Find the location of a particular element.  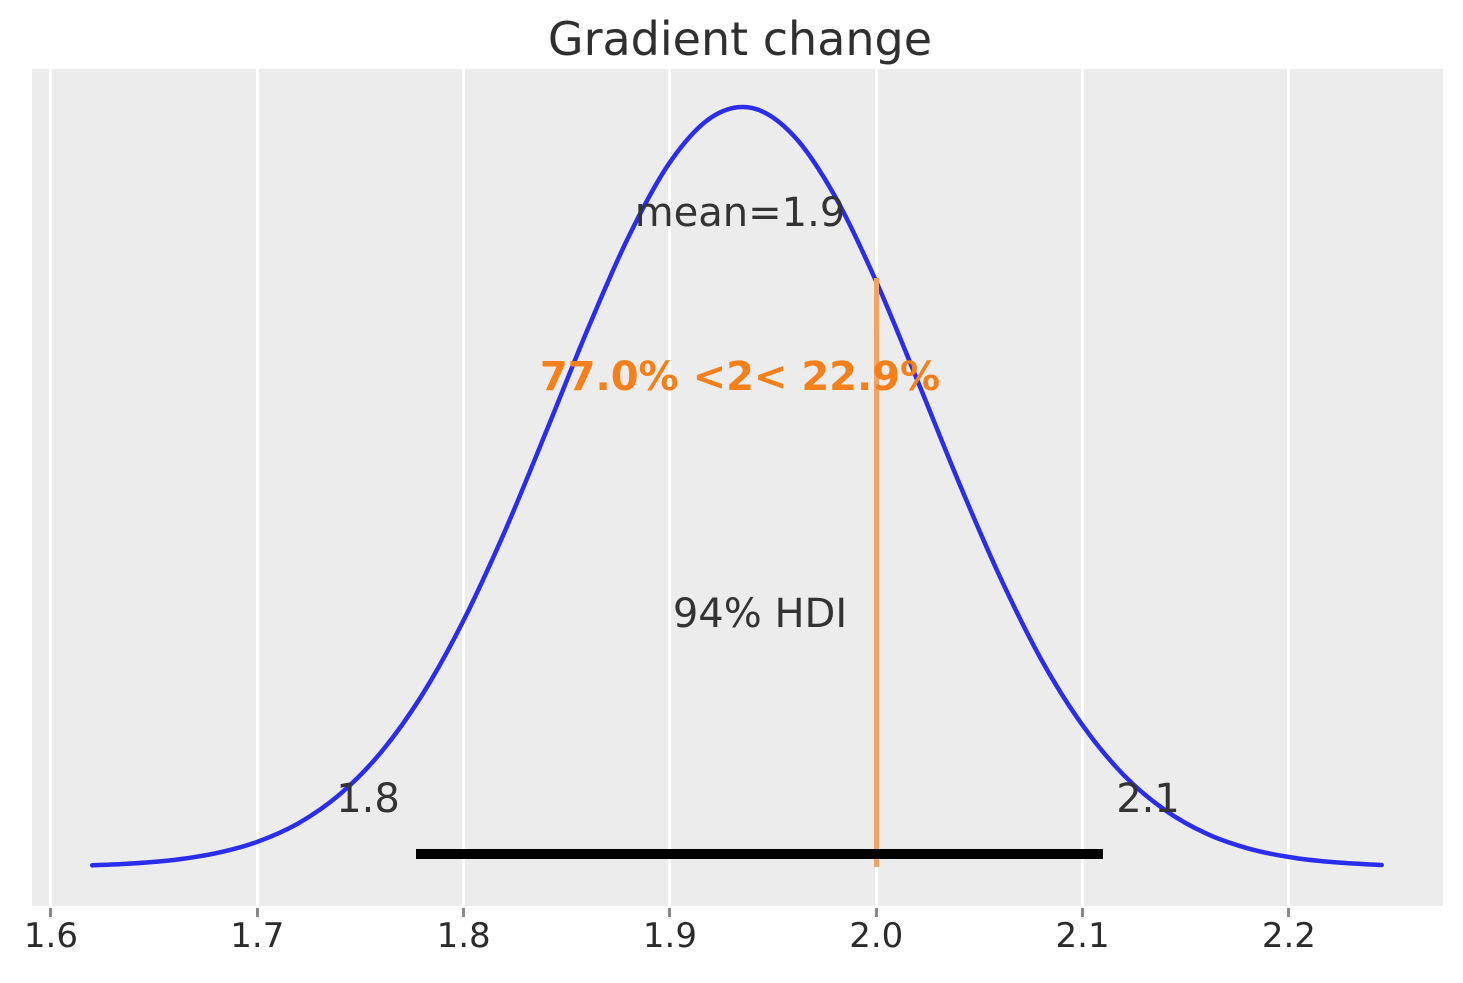

reference-value-line is located at coordinates (876, 572).